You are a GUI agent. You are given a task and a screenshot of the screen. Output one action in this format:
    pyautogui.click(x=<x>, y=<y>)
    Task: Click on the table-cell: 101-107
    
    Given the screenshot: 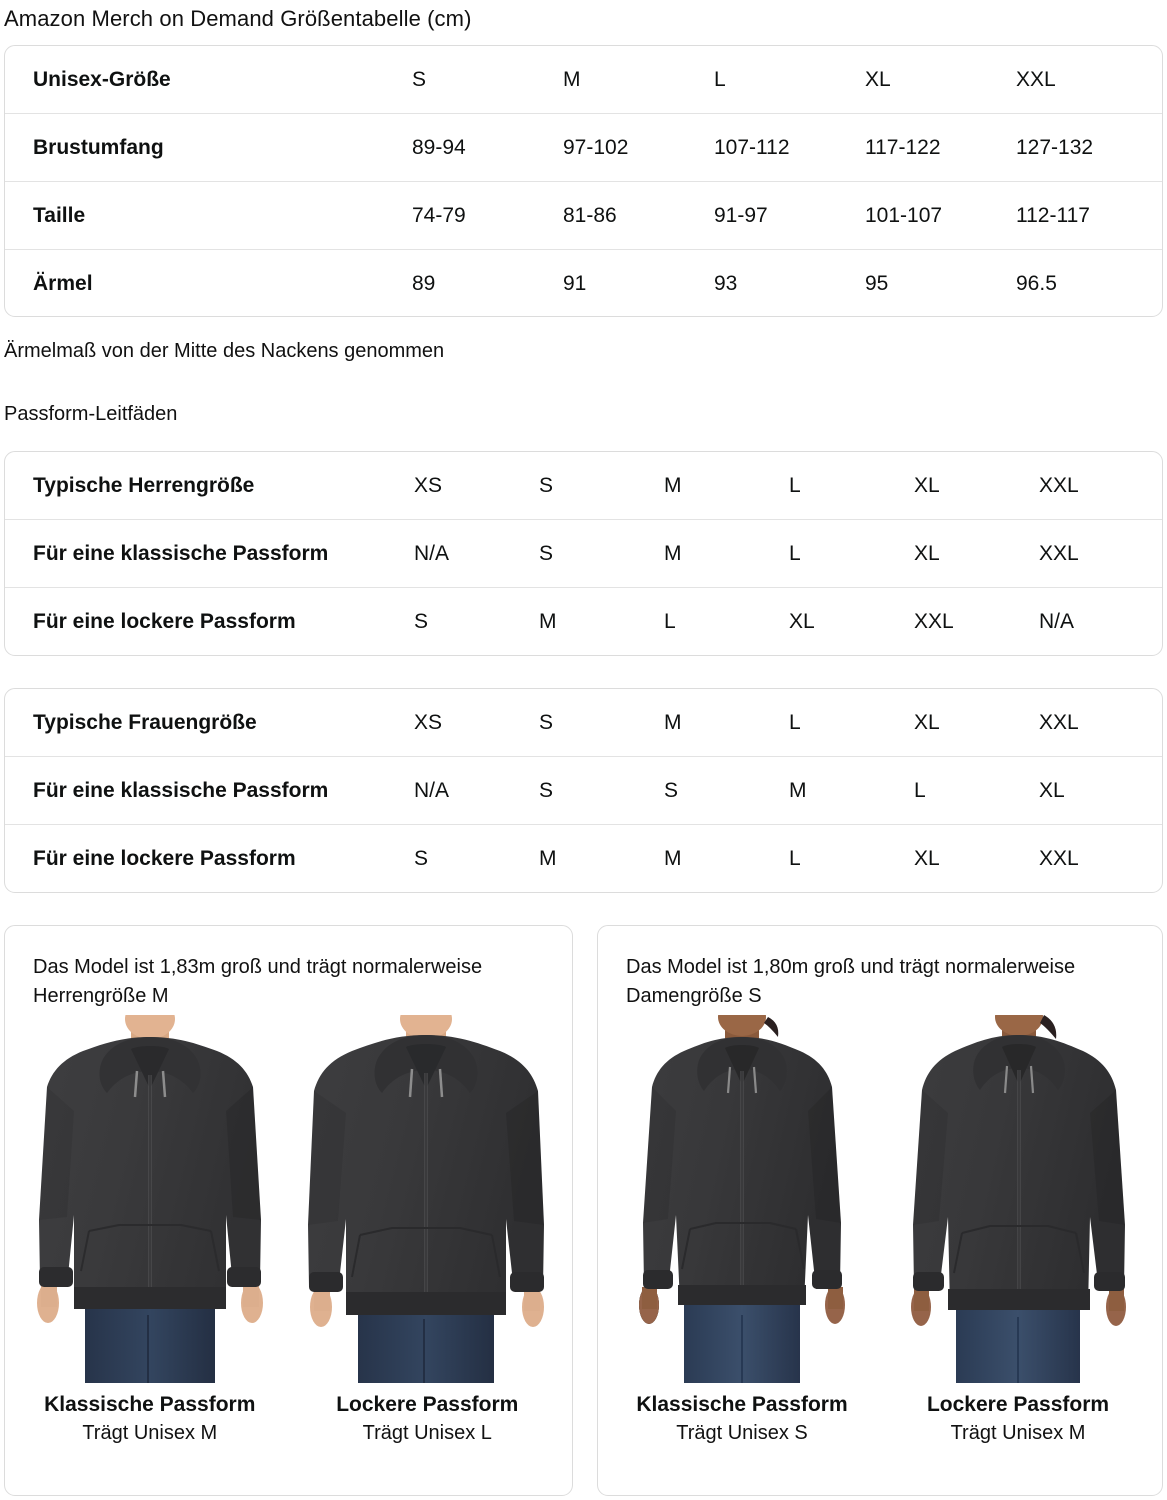 What is the action you would take?
    pyautogui.click(x=904, y=215)
    